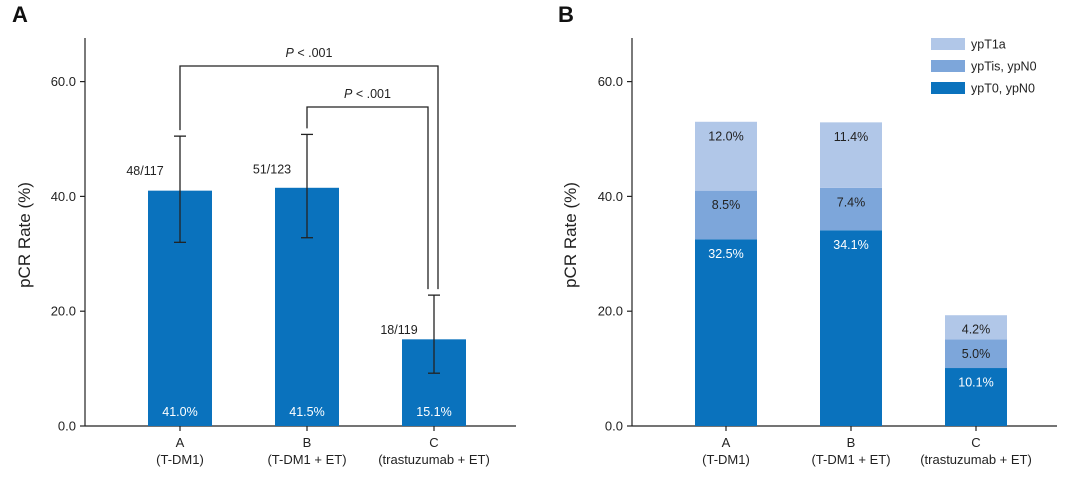  What do you see at coordinates (433, 442) in the screenshot?
I see `panel-a-category-letter: C` at bounding box center [433, 442].